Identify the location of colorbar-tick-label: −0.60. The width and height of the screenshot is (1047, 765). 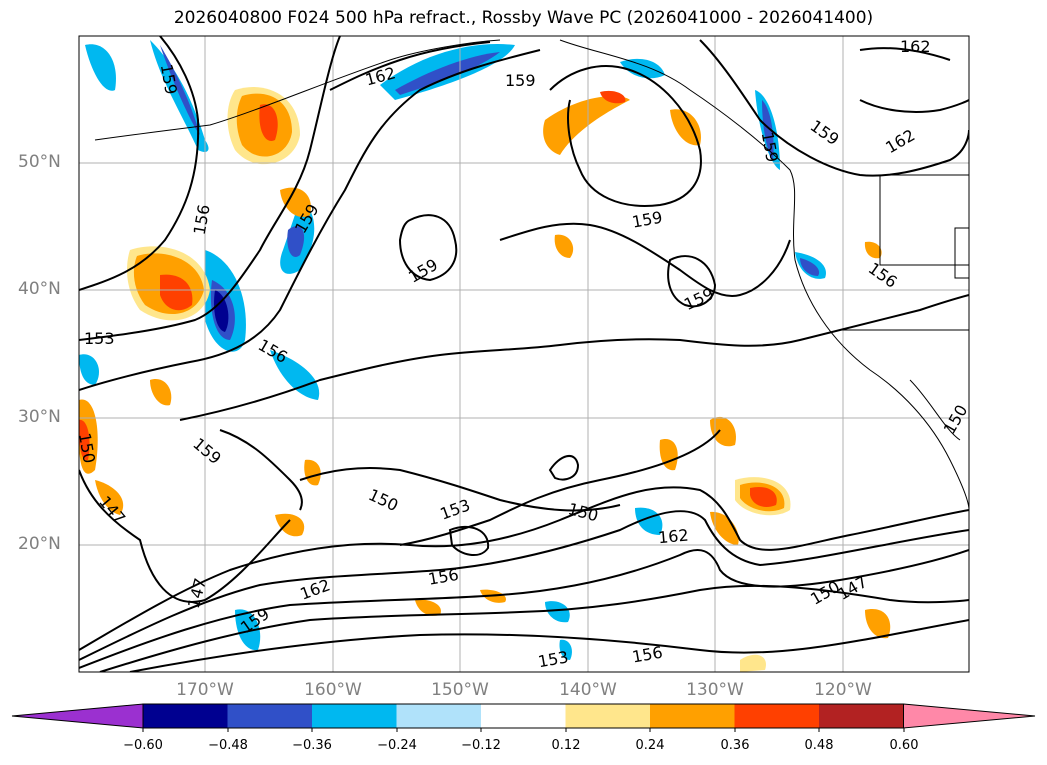
(143, 745).